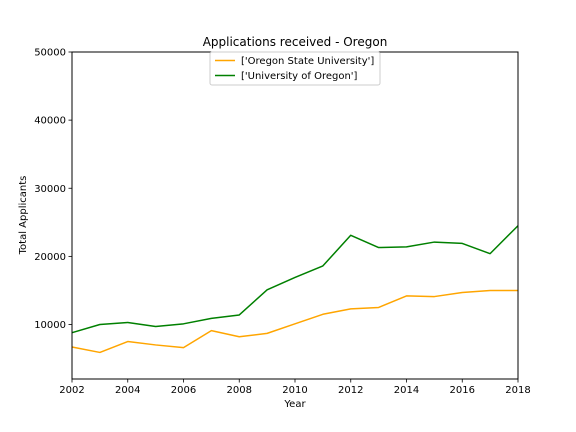 The height and width of the screenshot is (432, 576). What do you see at coordinates (307, 61) in the screenshot?
I see `legend-label-oregon-state: ['Oregon State University']` at bounding box center [307, 61].